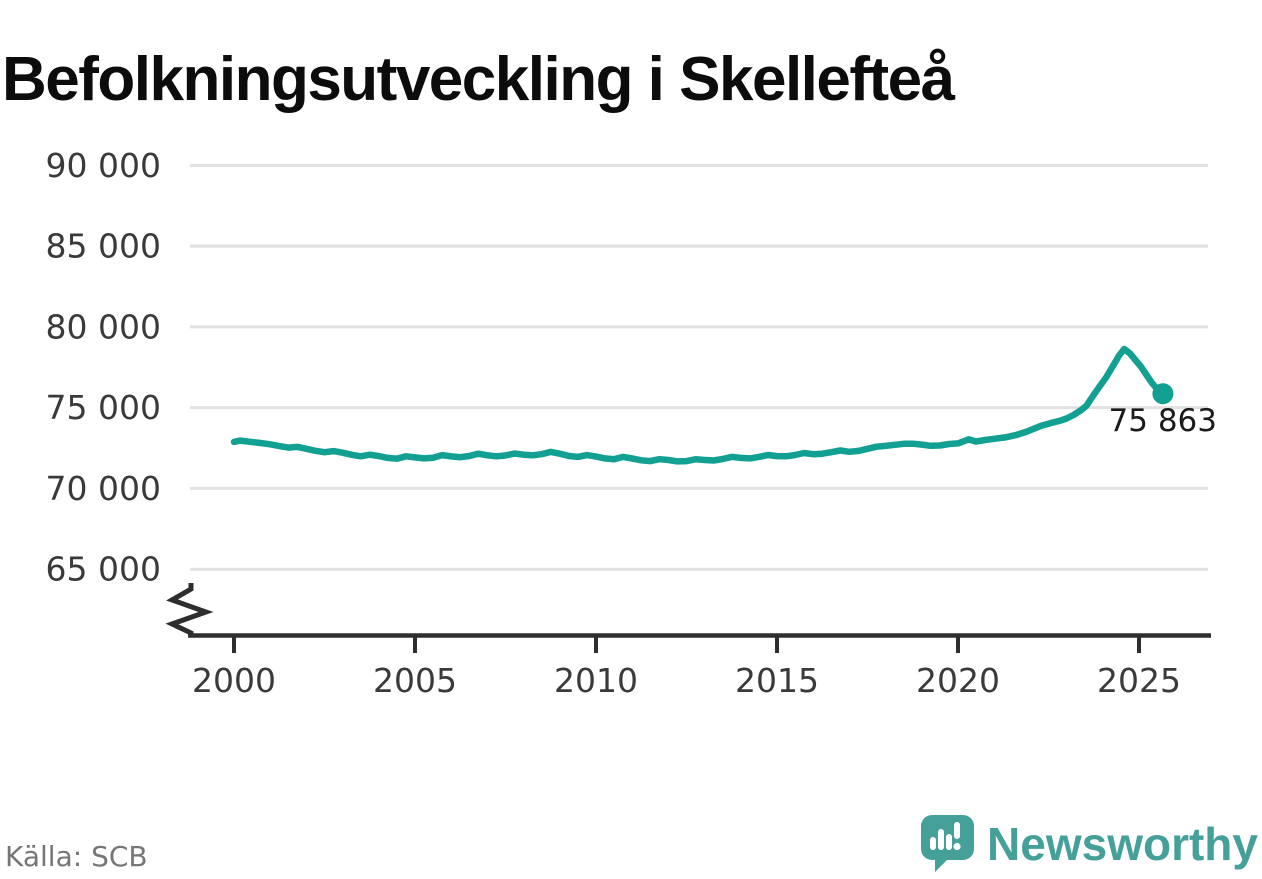 The height and width of the screenshot is (879, 1262). Describe the element at coordinates (103, 407) in the screenshot. I see `y-tick-label: 75 000` at that location.